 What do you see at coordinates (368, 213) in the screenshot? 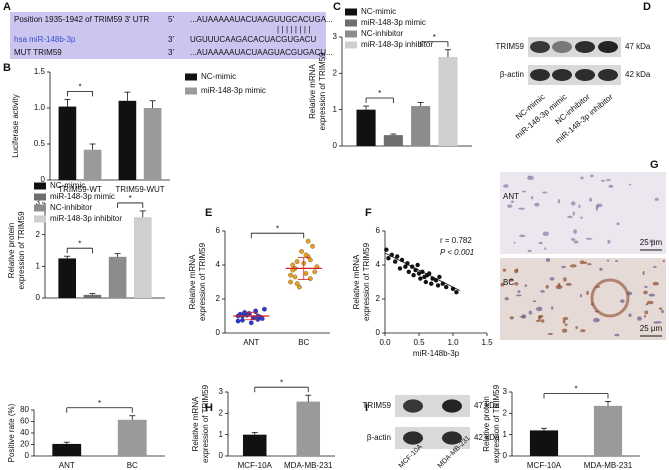
I see `panel-letter: F` at bounding box center [368, 213].